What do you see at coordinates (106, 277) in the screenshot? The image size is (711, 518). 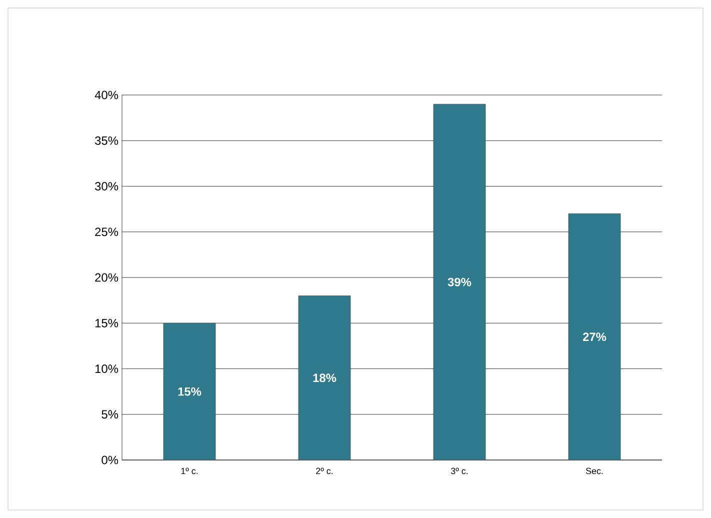 I see `y-tick-label: 20%` at bounding box center [106, 277].